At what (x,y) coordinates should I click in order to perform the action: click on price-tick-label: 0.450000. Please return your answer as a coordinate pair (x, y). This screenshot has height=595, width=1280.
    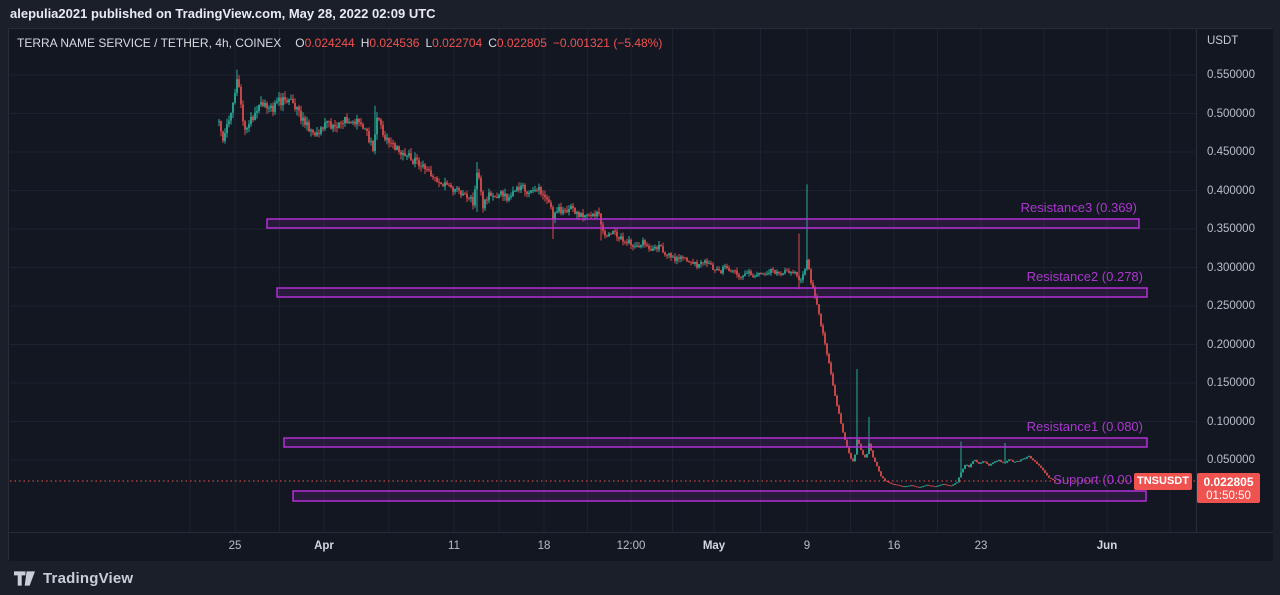
    Looking at the image, I should click on (1231, 152).